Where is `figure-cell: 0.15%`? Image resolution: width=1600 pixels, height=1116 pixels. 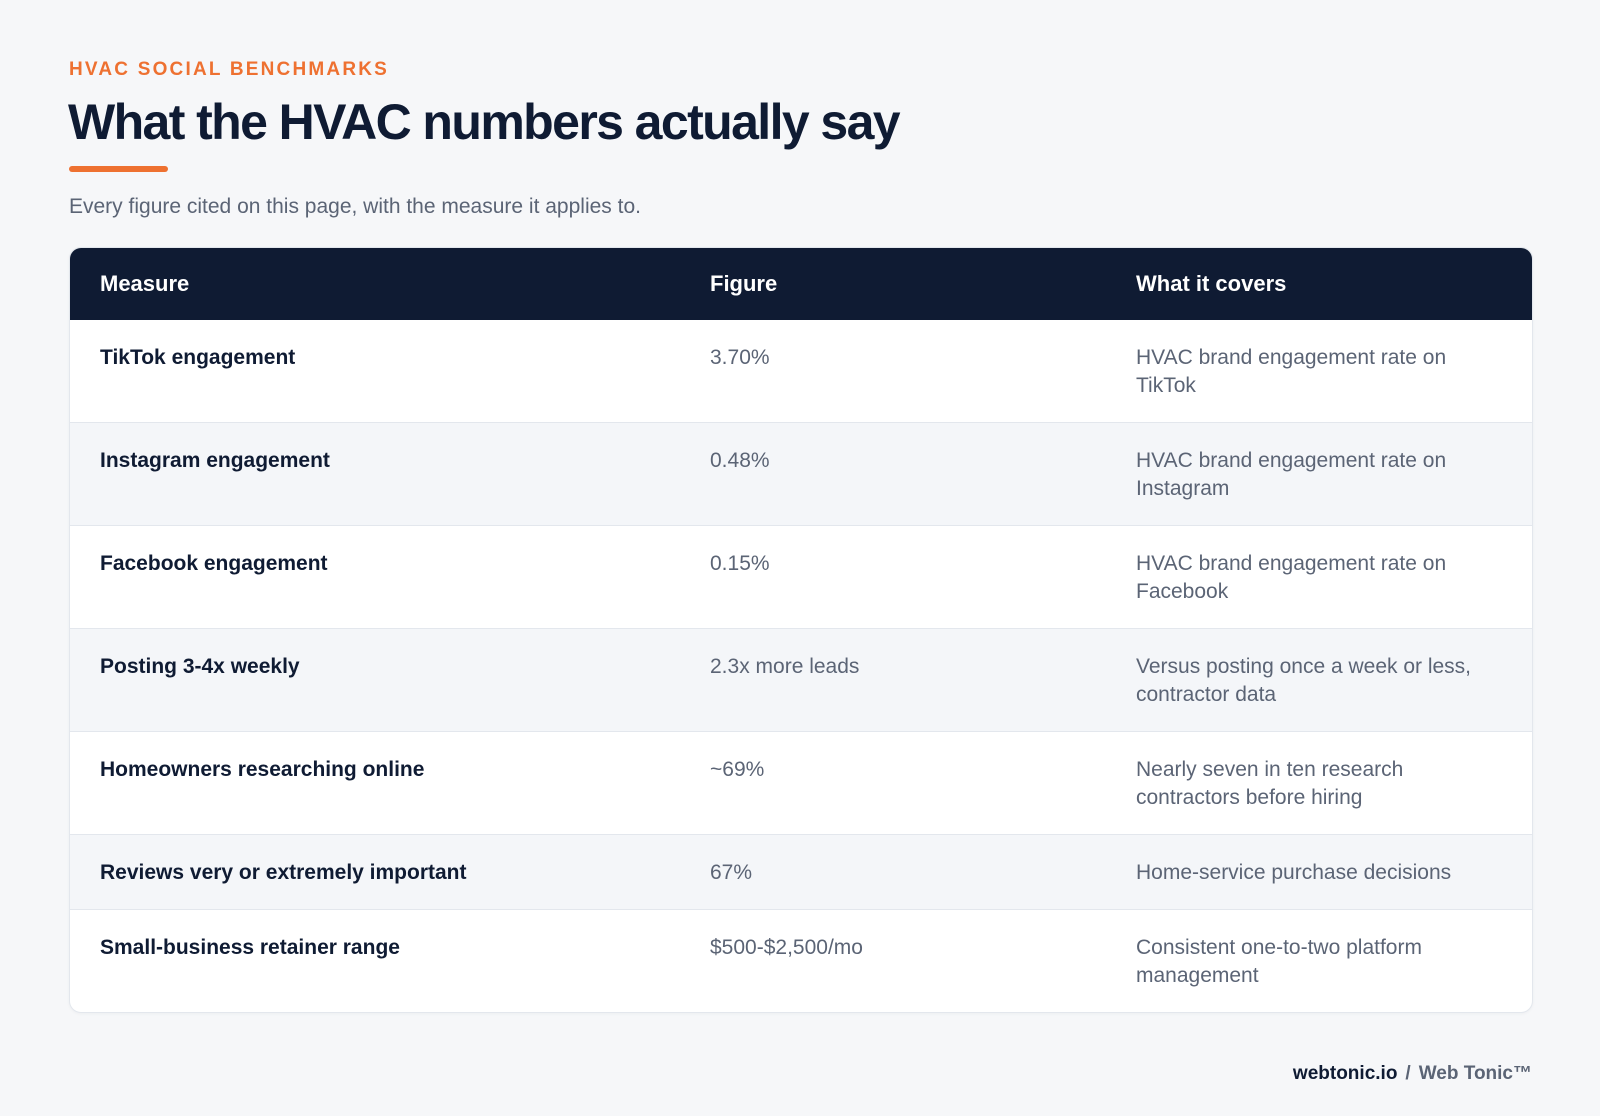 figure-cell: 0.15% is located at coordinates (740, 563).